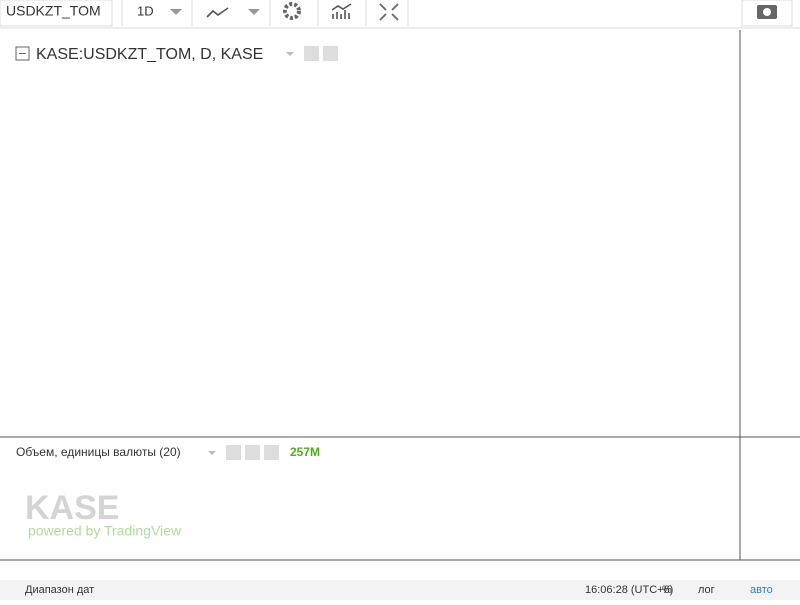 The image size is (800, 605). I want to click on symbol: USDKZT_TOM, so click(53, 11).